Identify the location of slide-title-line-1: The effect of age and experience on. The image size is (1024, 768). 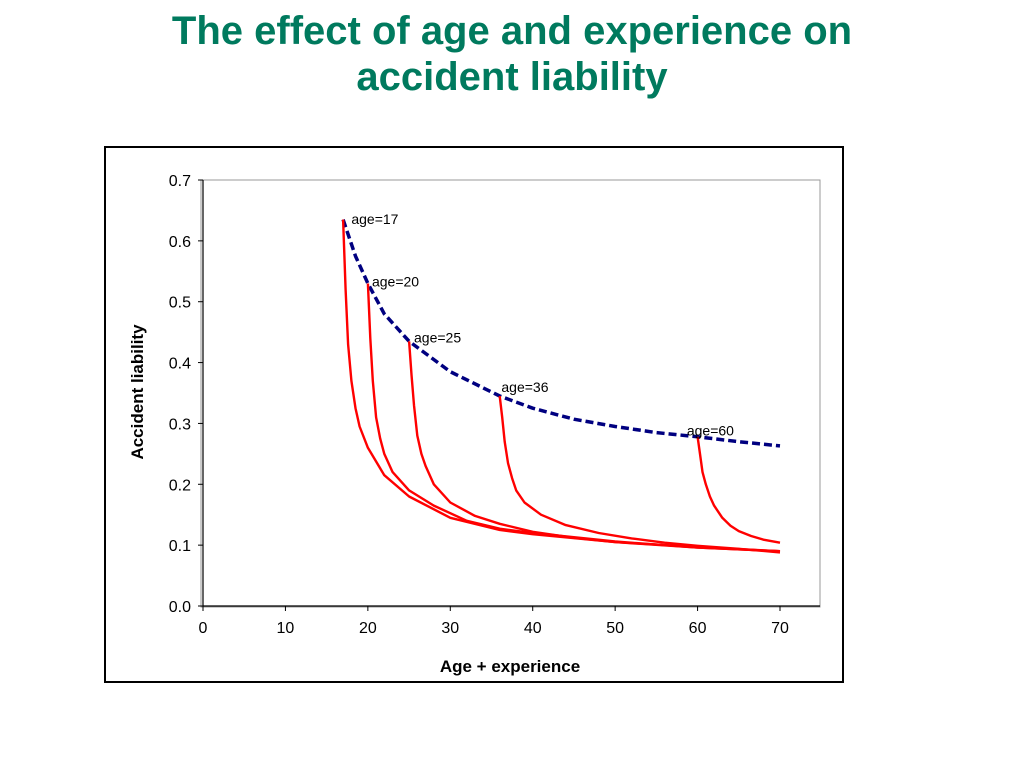
(512, 31).